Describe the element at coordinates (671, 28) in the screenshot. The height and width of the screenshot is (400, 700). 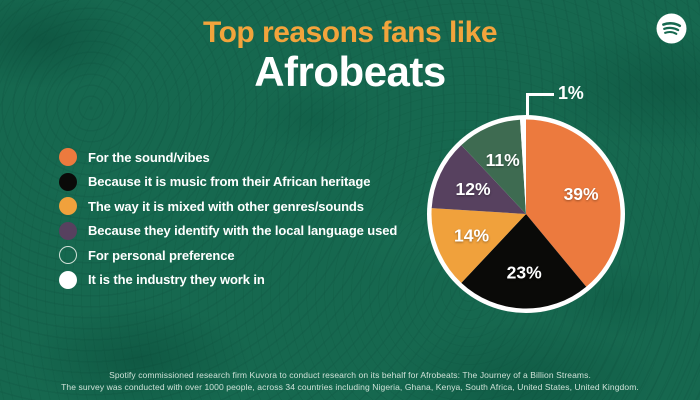
I see `spotify-icon` at that location.